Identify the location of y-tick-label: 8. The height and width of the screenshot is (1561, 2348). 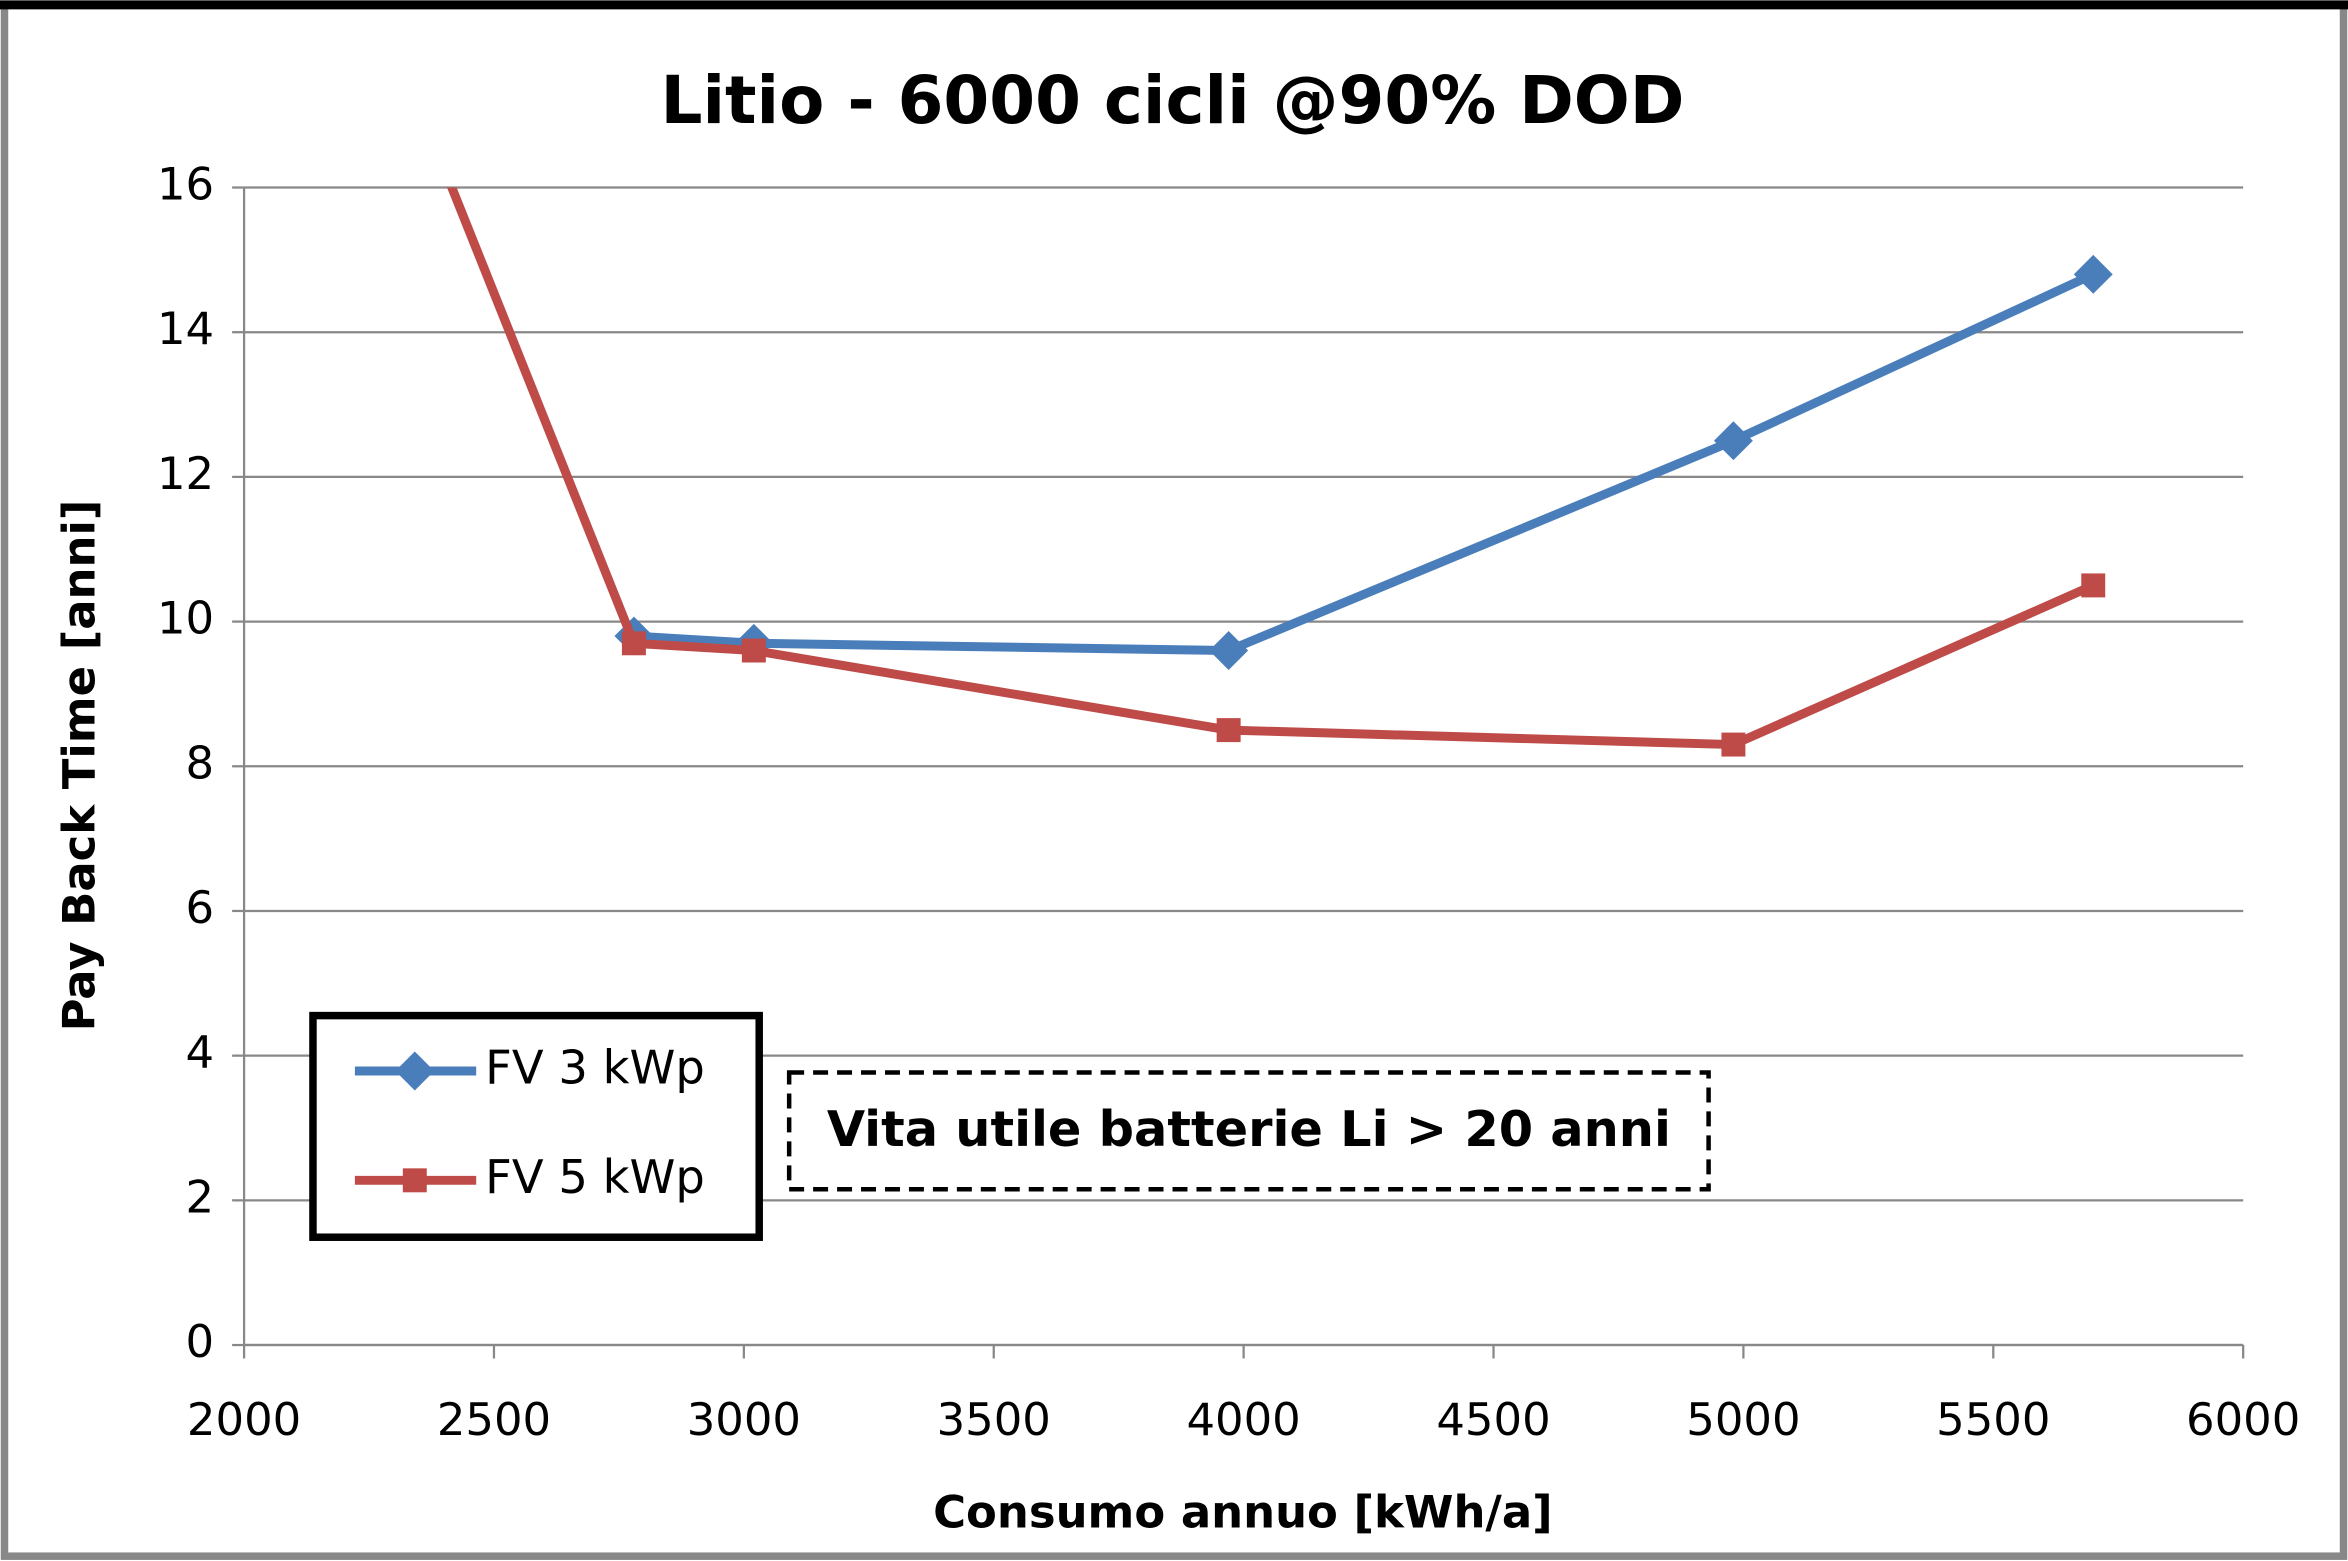
(200, 762).